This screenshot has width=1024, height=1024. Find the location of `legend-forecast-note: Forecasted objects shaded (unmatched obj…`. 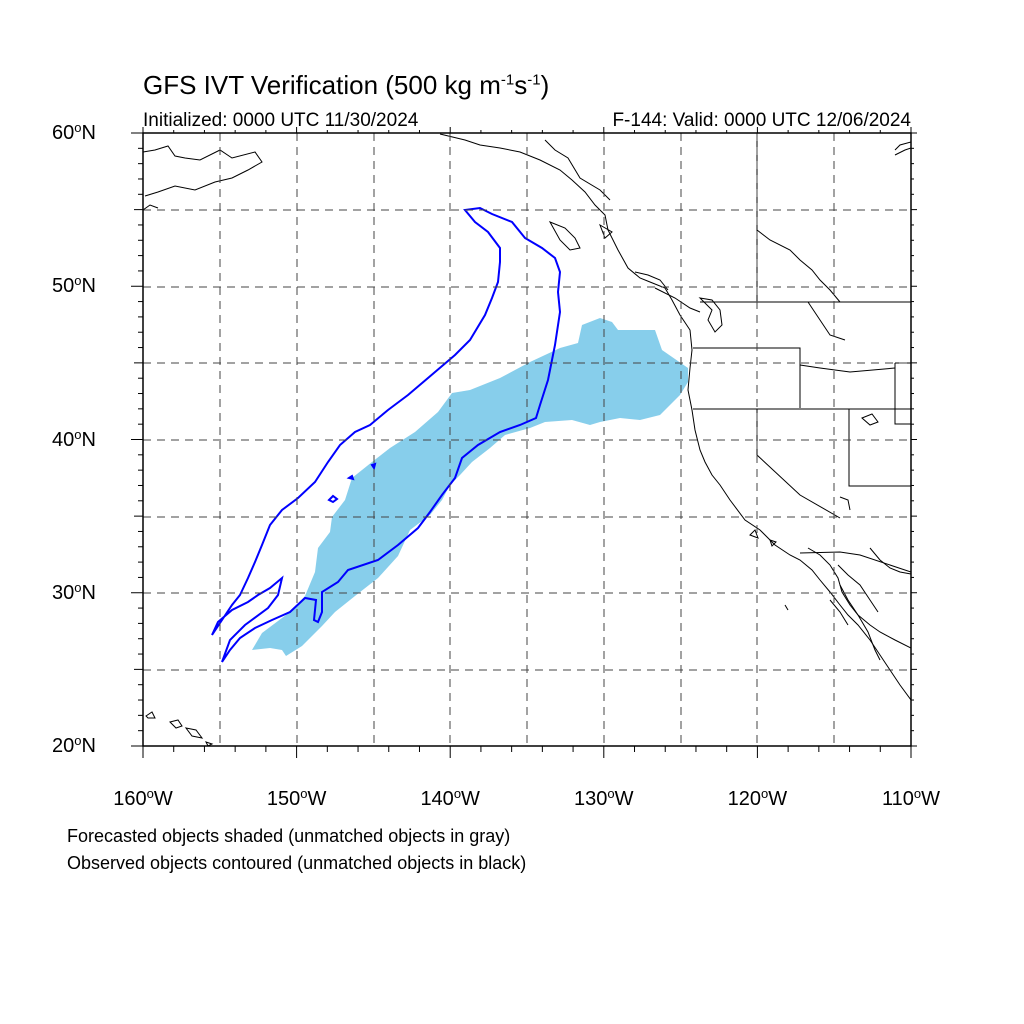

legend-forecast-note: Forecasted objects shaded (unmatched obj… is located at coordinates (289, 836).